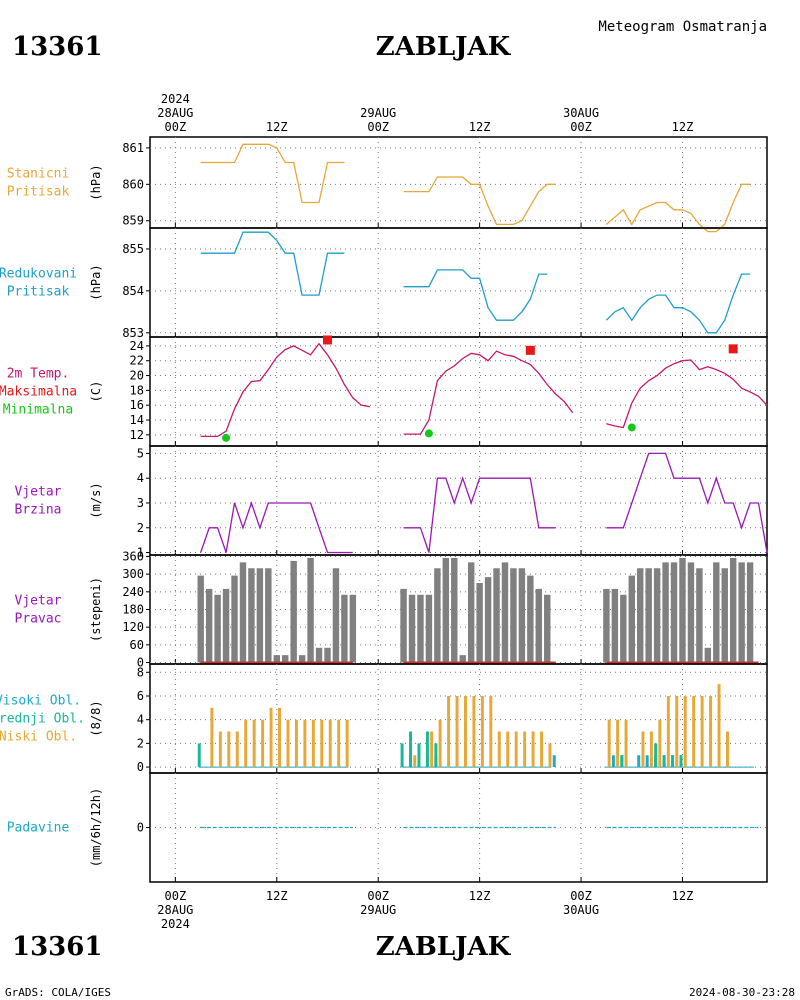 This screenshot has width=800, height=1000. Describe the element at coordinates (378, 113) in the screenshot. I see `top-time-label: 29AUG` at that location.